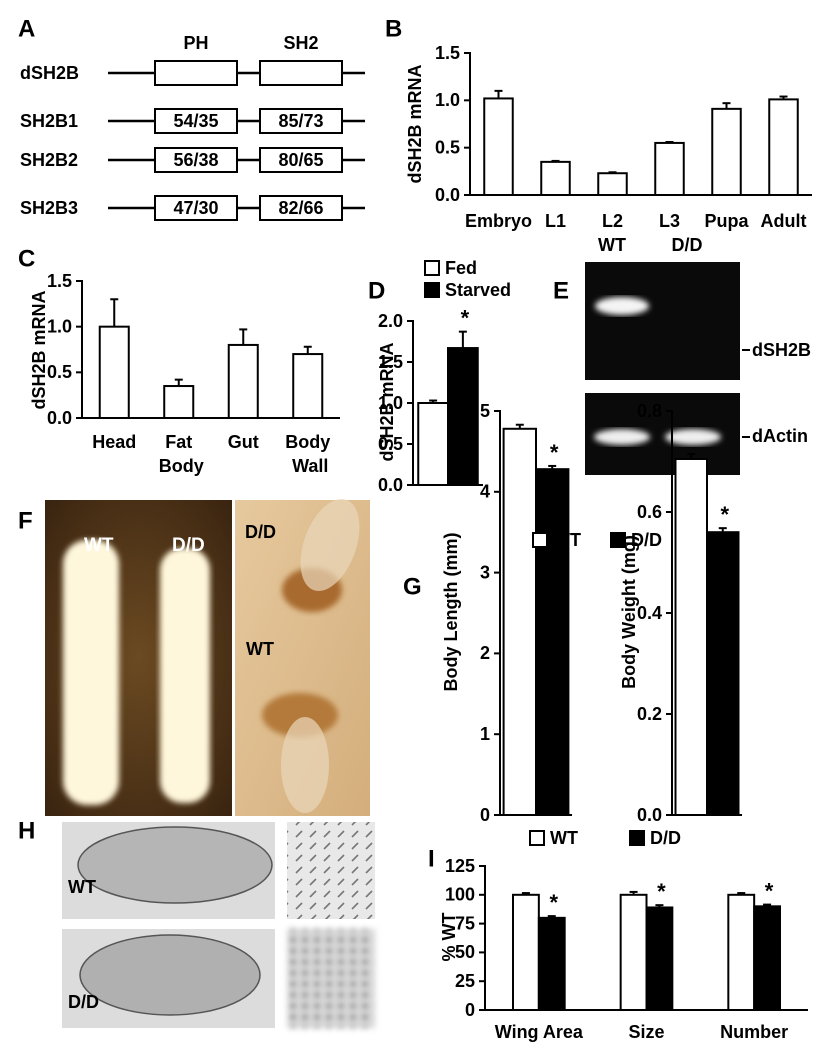 The image size is (834, 1050). What do you see at coordinates (390, 321) in the screenshot?
I see `y-tick-label: 2.0` at bounding box center [390, 321].